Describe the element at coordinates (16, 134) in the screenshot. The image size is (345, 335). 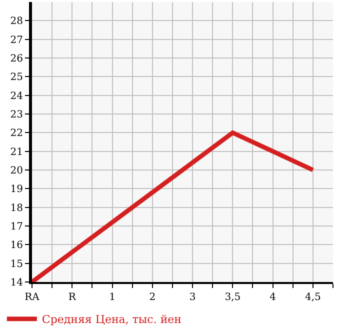
I see `y-tick-label: 22` at that location.